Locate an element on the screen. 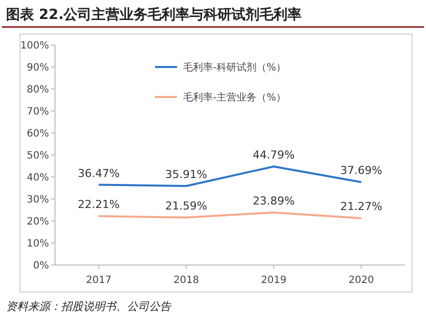  x-tick-label: 2018 is located at coordinates (186, 280).